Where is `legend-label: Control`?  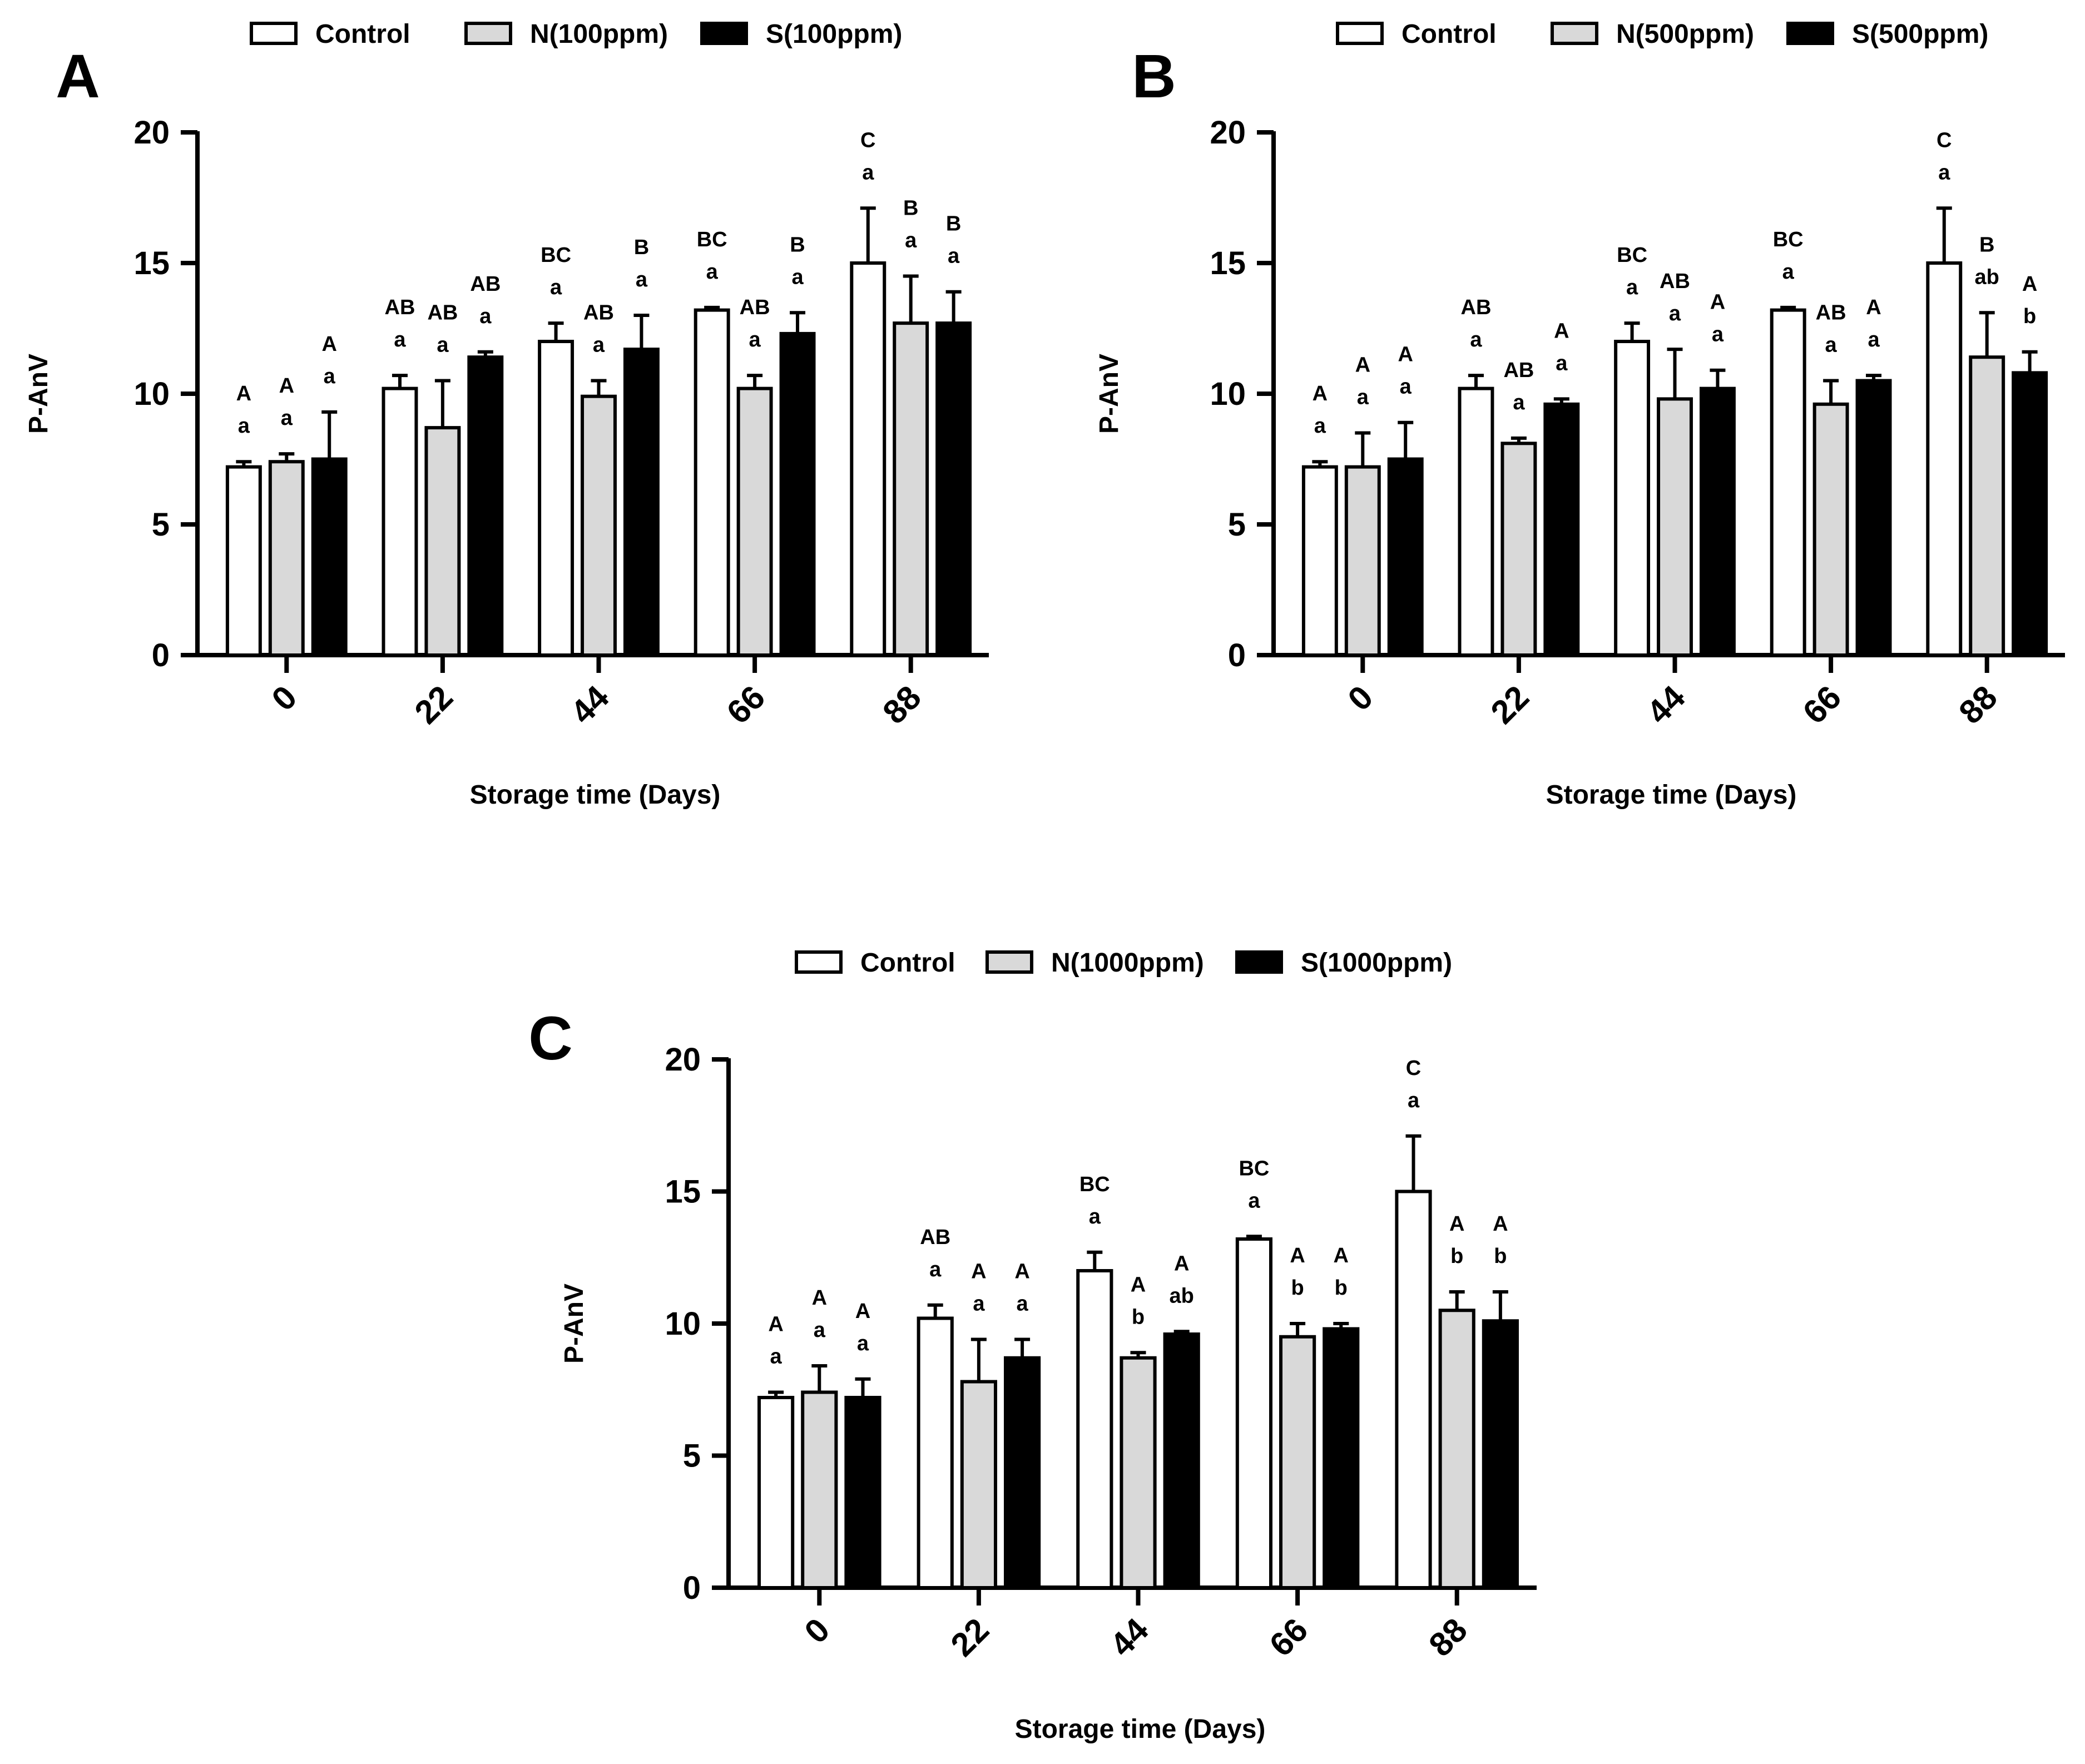 legend-label: Control is located at coordinates (363, 34).